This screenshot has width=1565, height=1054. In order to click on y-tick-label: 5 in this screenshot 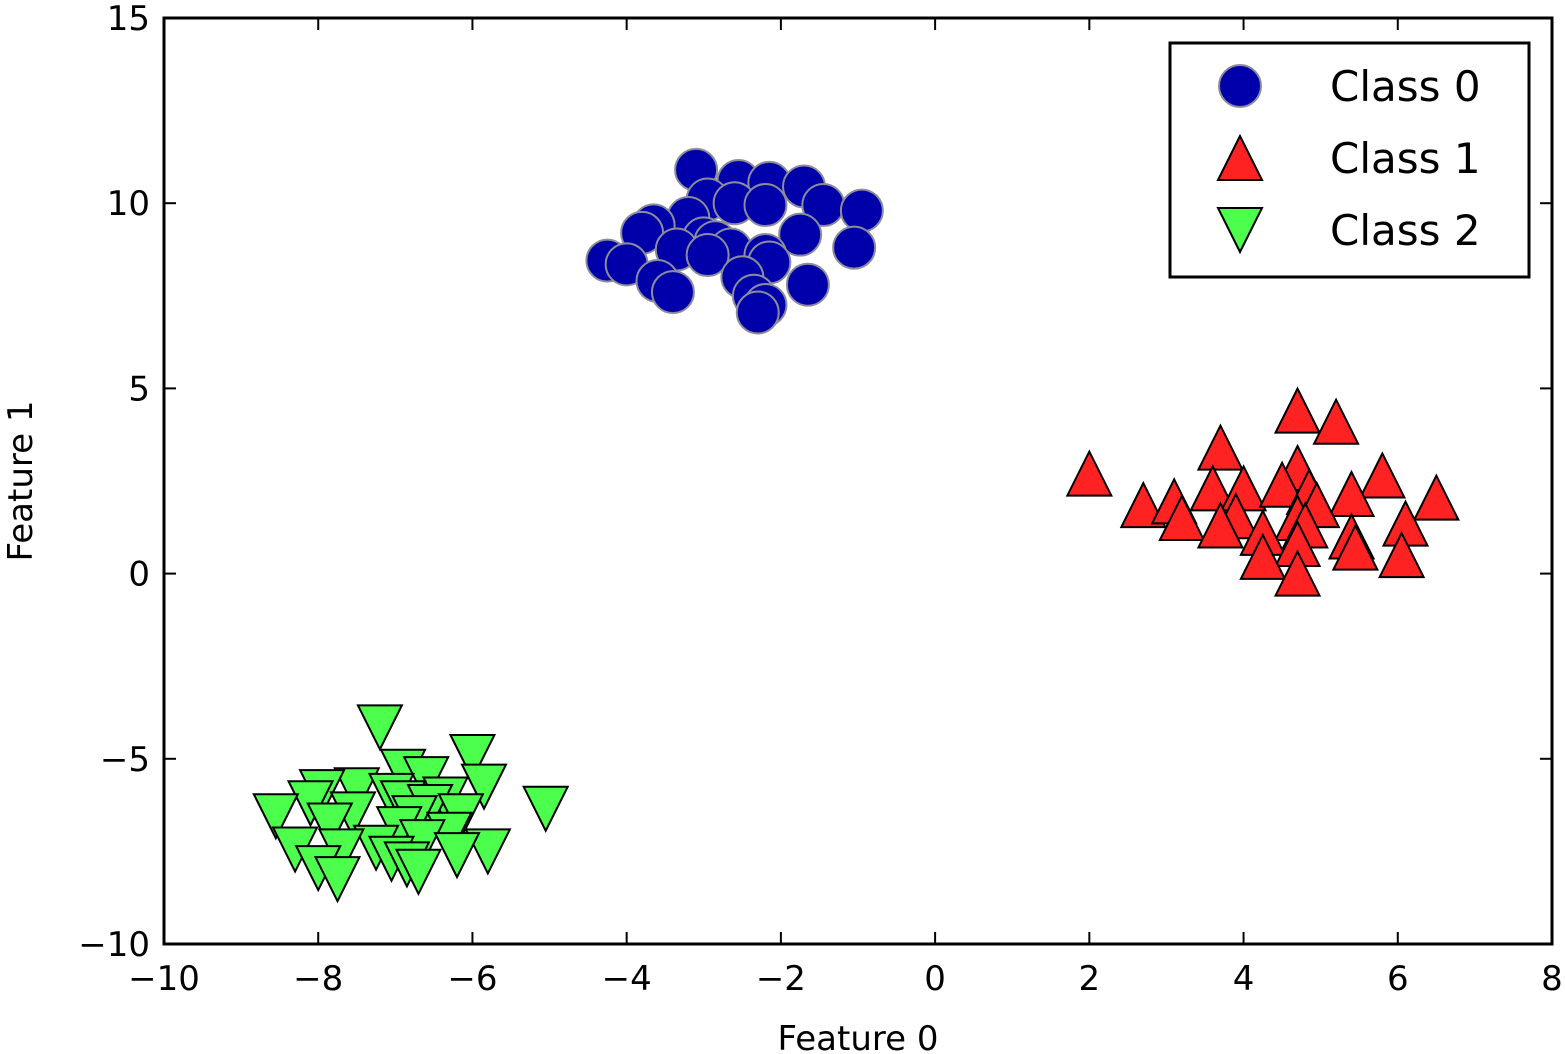, I will do `click(139, 389)`.